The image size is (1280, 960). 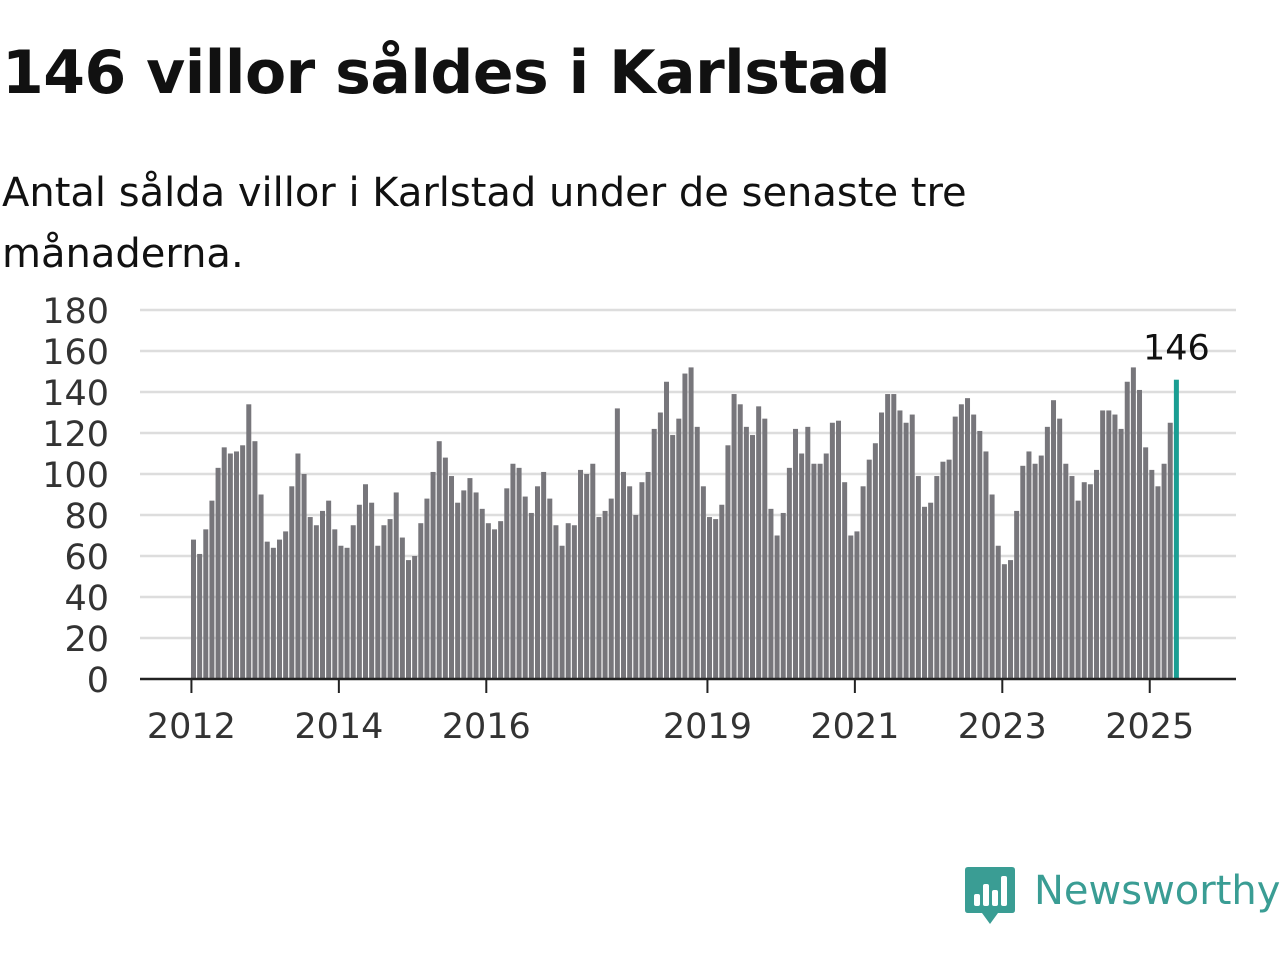 What do you see at coordinates (446, 73) in the screenshot?
I see `chart-title: 146 villor såldes i Karlstad` at bounding box center [446, 73].